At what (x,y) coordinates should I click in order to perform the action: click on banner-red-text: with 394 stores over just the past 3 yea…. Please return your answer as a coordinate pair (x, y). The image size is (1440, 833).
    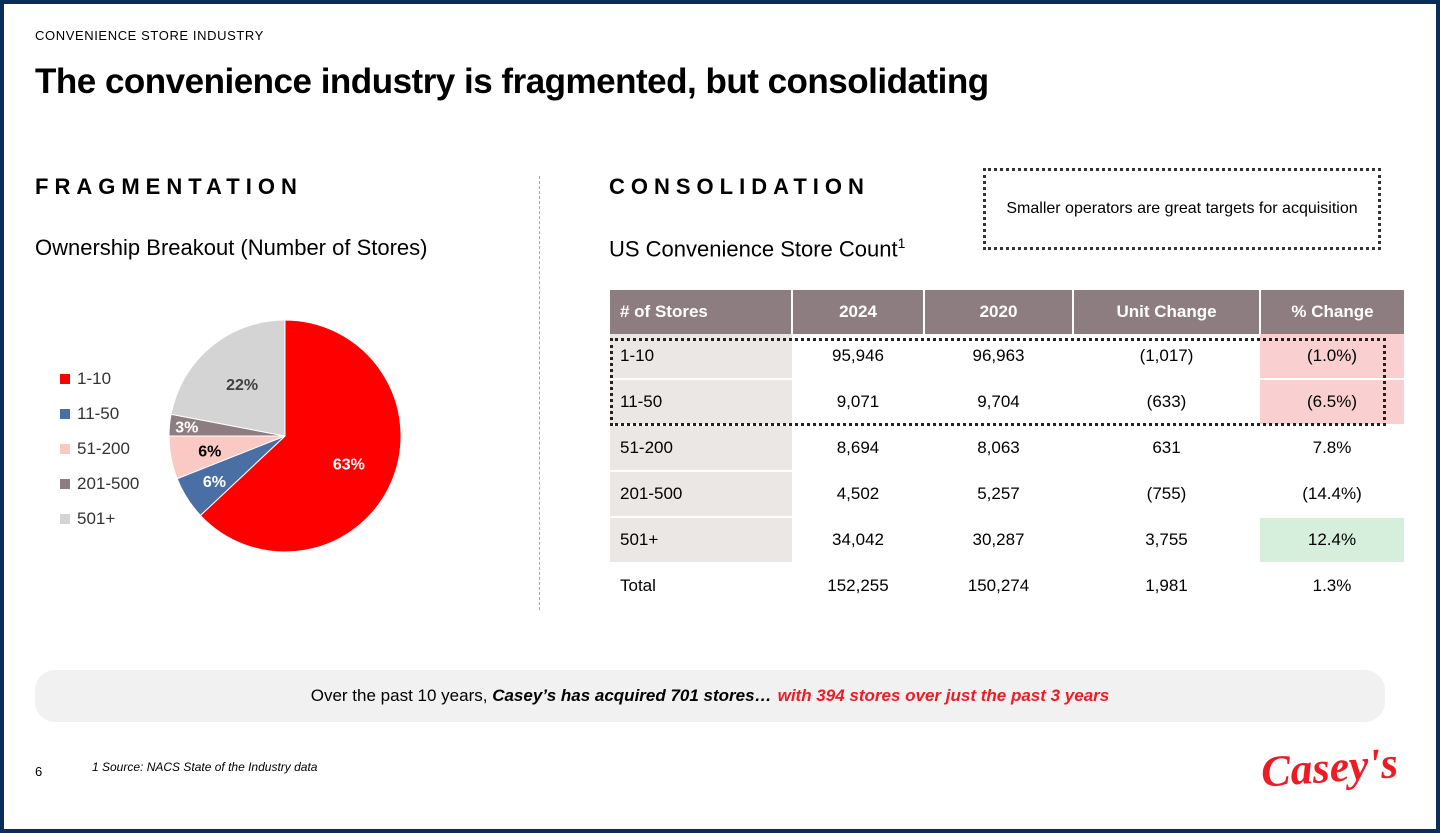
    Looking at the image, I should click on (943, 695).